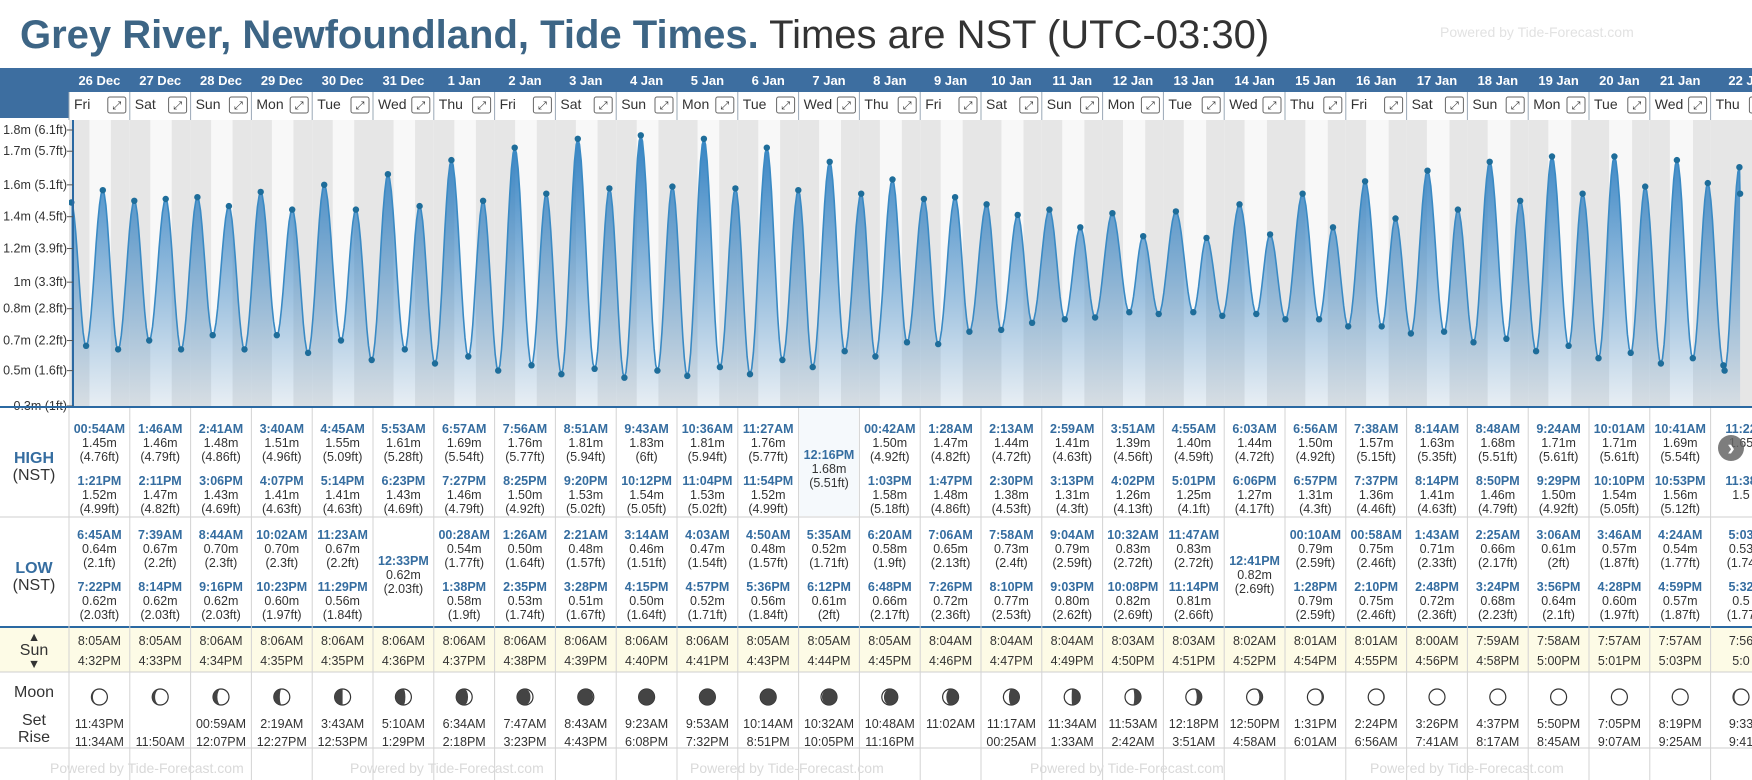 The width and height of the screenshot is (1752, 780). Describe the element at coordinates (950, 429) in the screenshot. I see `high-tide-time: 1:28AM` at that location.